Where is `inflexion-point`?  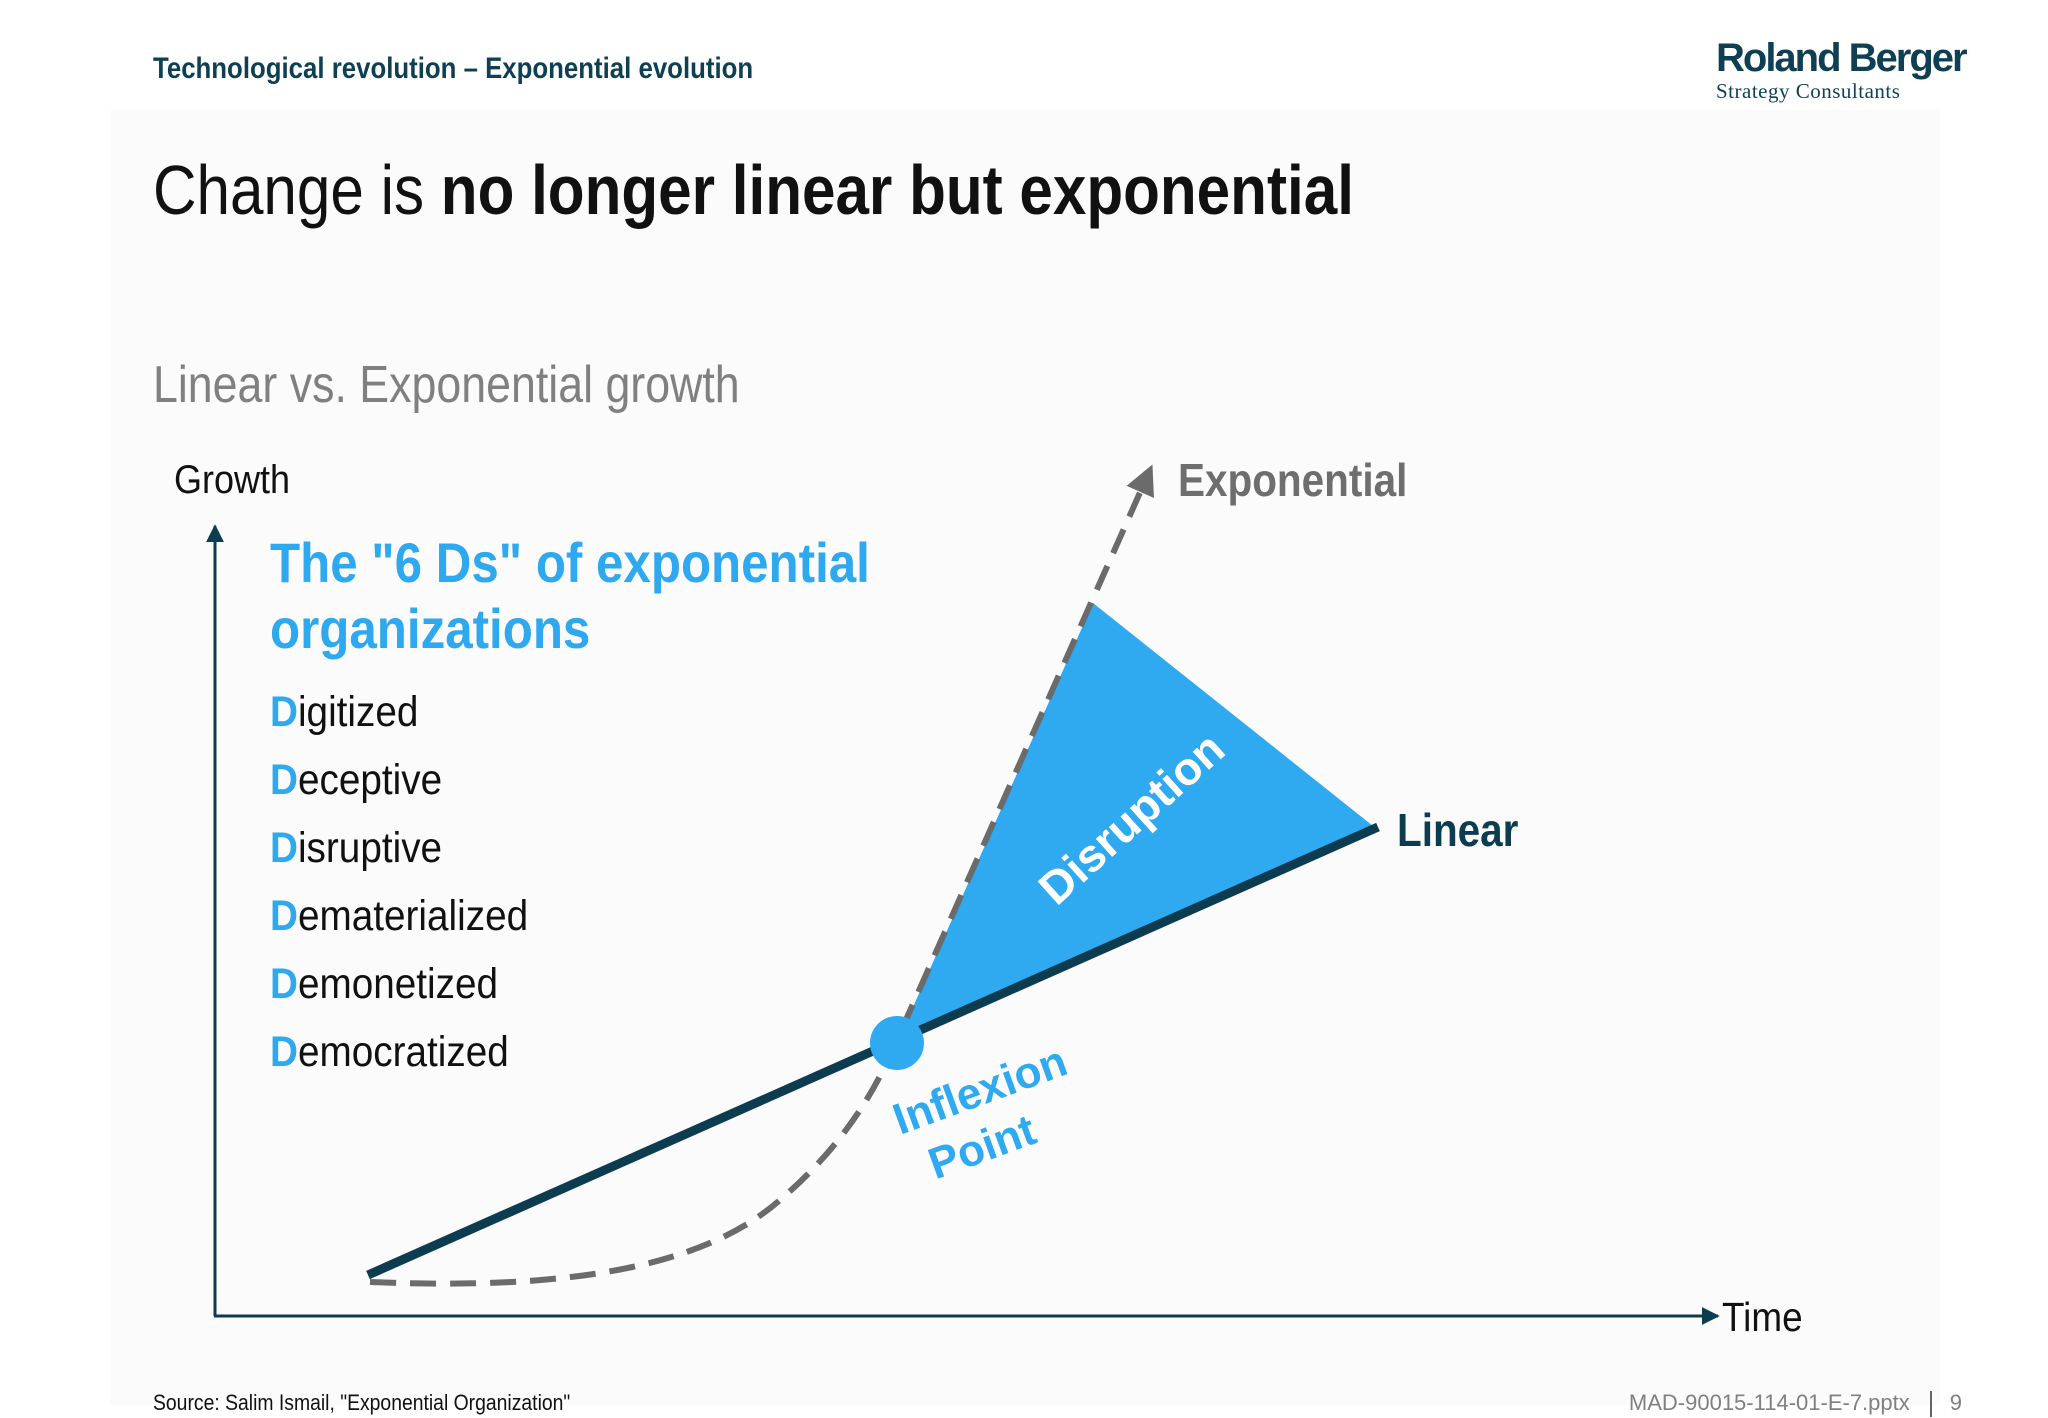 inflexion-point is located at coordinates (897, 1043).